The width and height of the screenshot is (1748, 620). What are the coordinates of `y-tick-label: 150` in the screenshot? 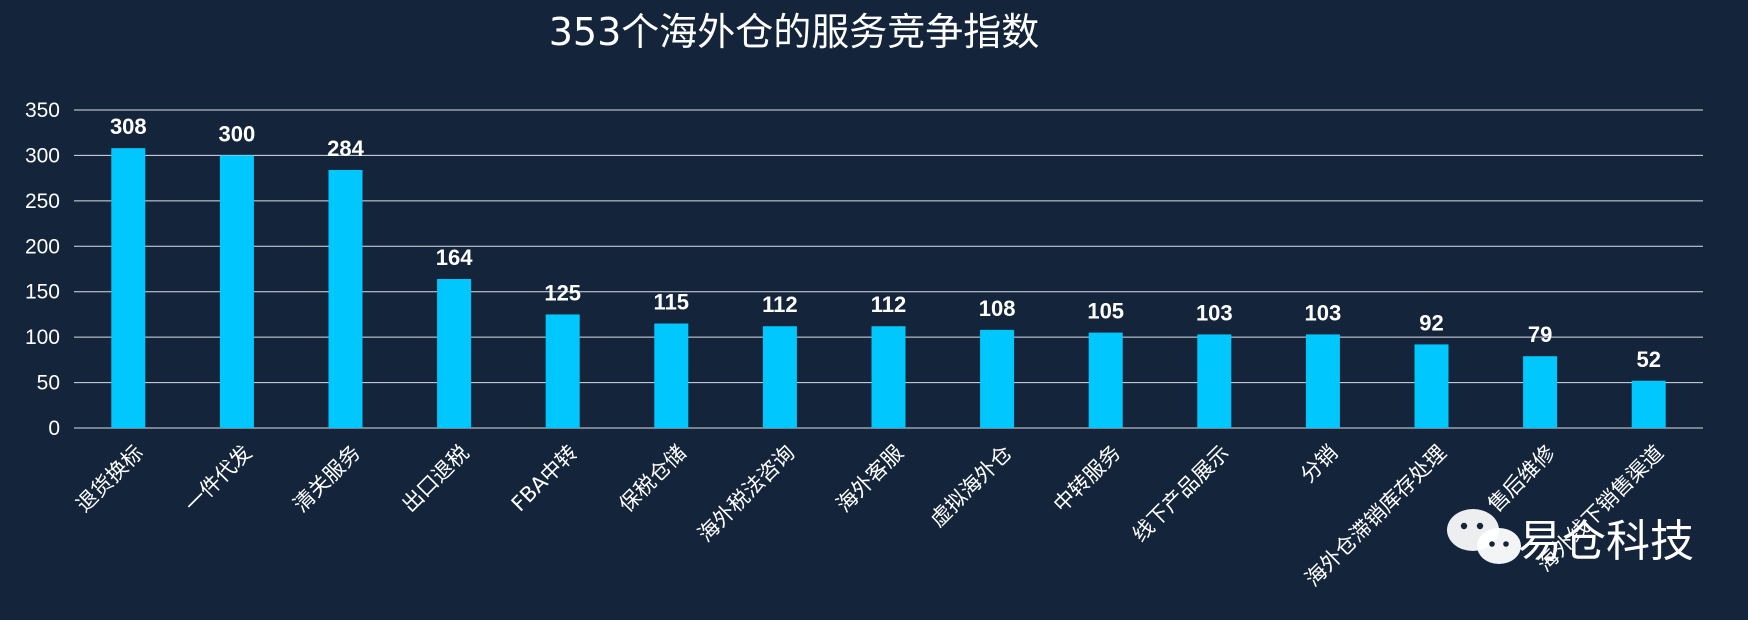 It's located at (42, 292).